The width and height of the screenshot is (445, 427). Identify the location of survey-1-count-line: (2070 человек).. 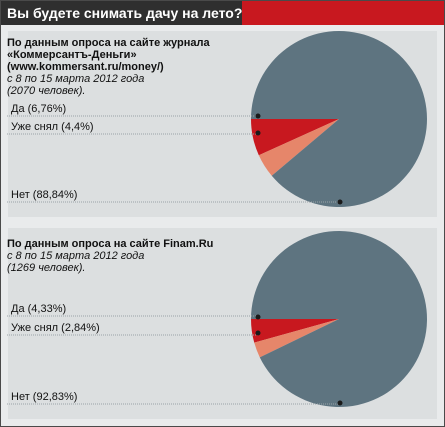
(46, 91).